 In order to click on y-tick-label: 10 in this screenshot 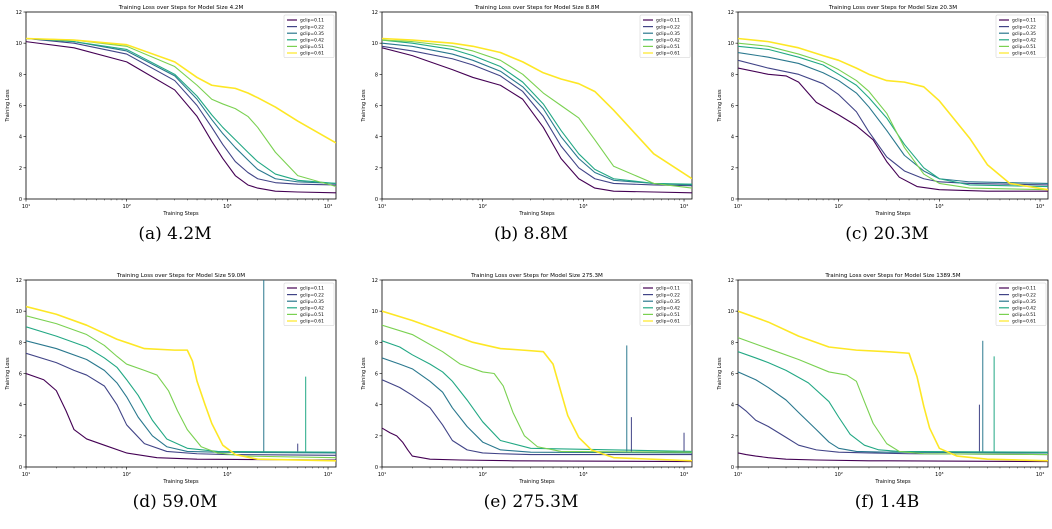, I will do `click(375, 312)`.